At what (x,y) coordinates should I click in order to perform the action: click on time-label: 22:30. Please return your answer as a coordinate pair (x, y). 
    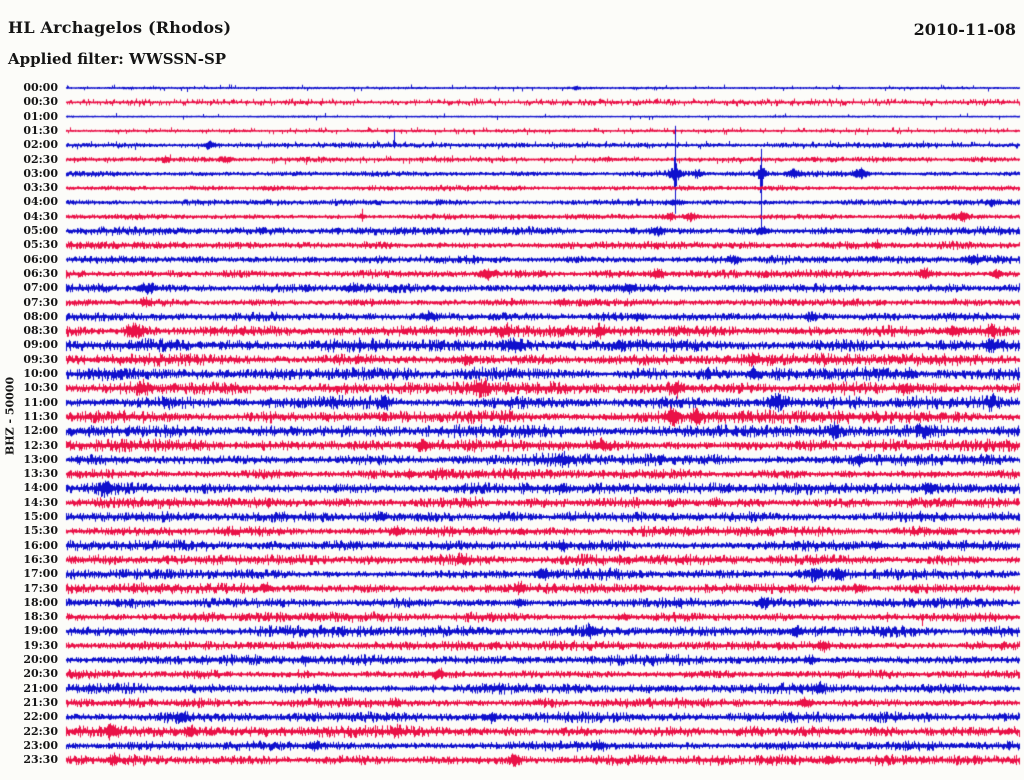
    Looking at the image, I should click on (40, 731).